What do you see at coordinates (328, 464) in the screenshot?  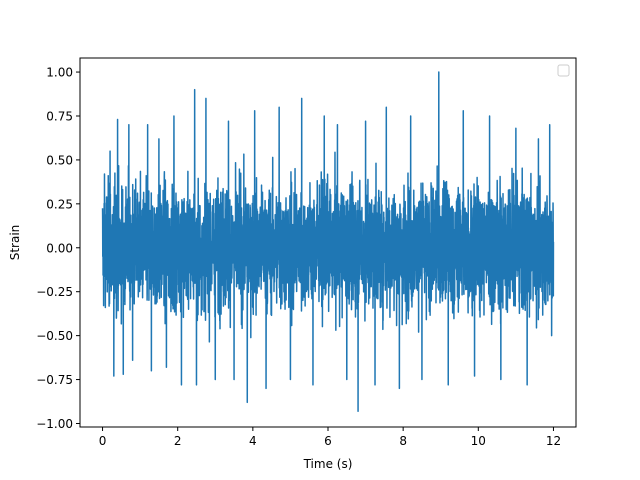 I see `x-axis-label: Time (s)` at bounding box center [328, 464].